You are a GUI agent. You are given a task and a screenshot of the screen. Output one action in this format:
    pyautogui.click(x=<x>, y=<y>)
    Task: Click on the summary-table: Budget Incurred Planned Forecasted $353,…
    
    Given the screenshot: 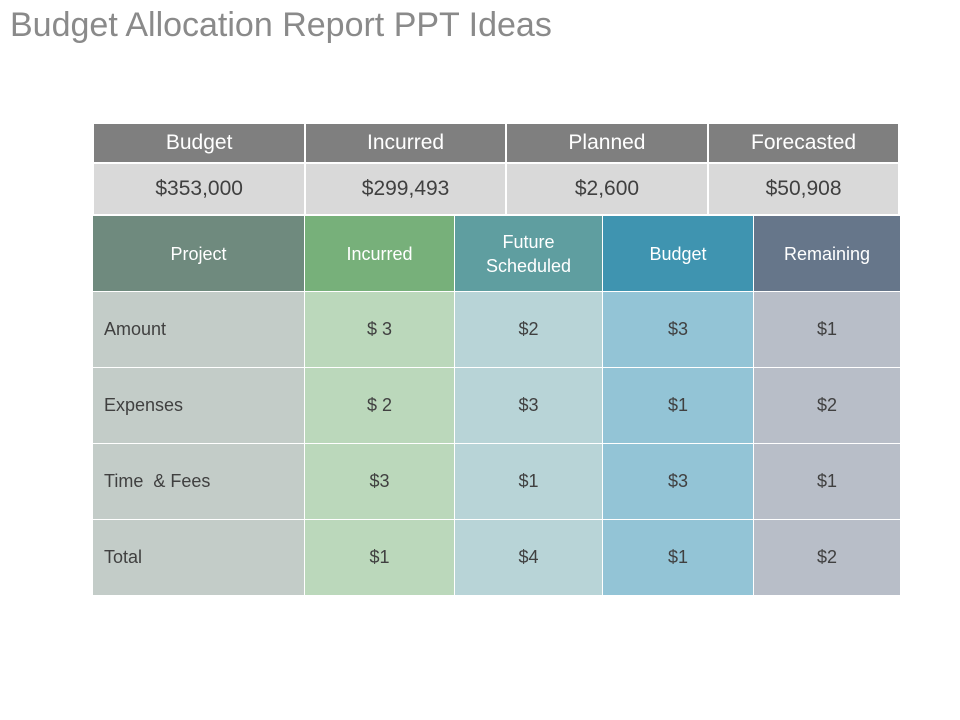 What is the action you would take?
    pyautogui.click(x=495, y=169)
    